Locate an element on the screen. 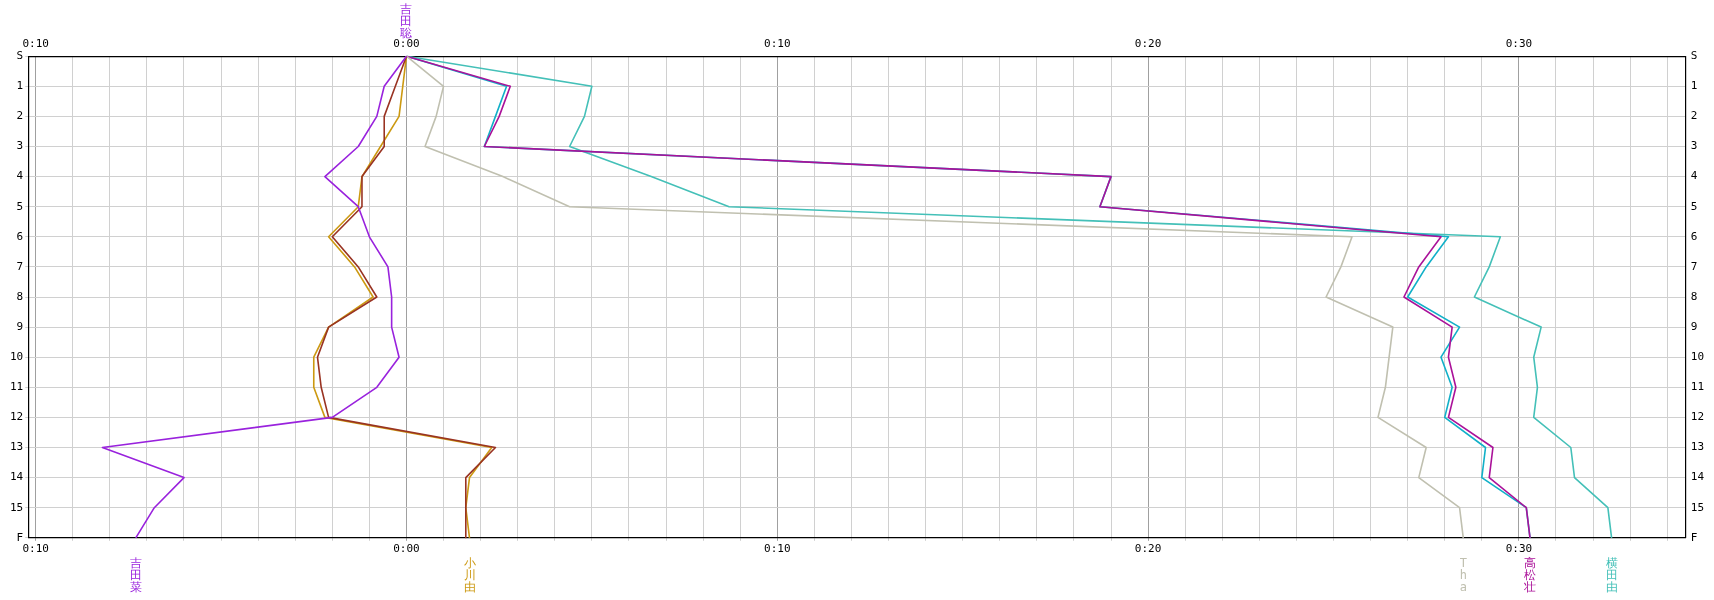 Image resolution: width=1714 pixels, height=600 pixels. category-label: S is located at coordinates (20, 56).